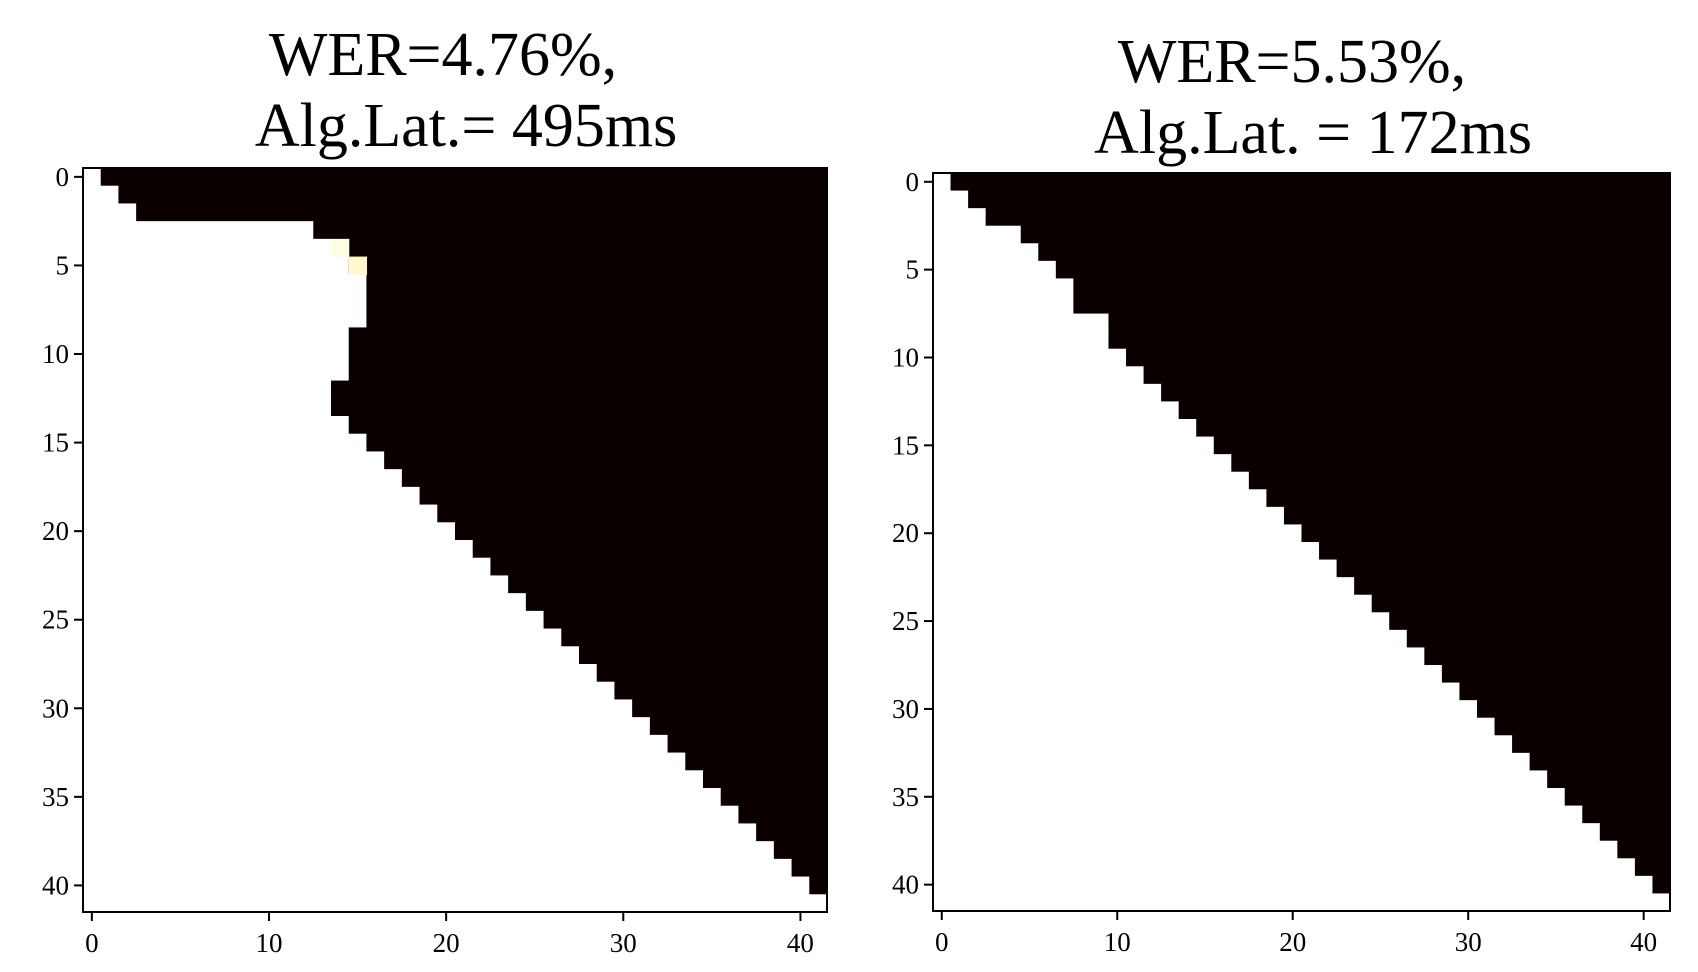 Image resolution: width=1698 pixels, height=972 pixels. Describe the element at coordinates (1609, 779) in the screenshot. I see `heatmap-row-34-masked` at that location.